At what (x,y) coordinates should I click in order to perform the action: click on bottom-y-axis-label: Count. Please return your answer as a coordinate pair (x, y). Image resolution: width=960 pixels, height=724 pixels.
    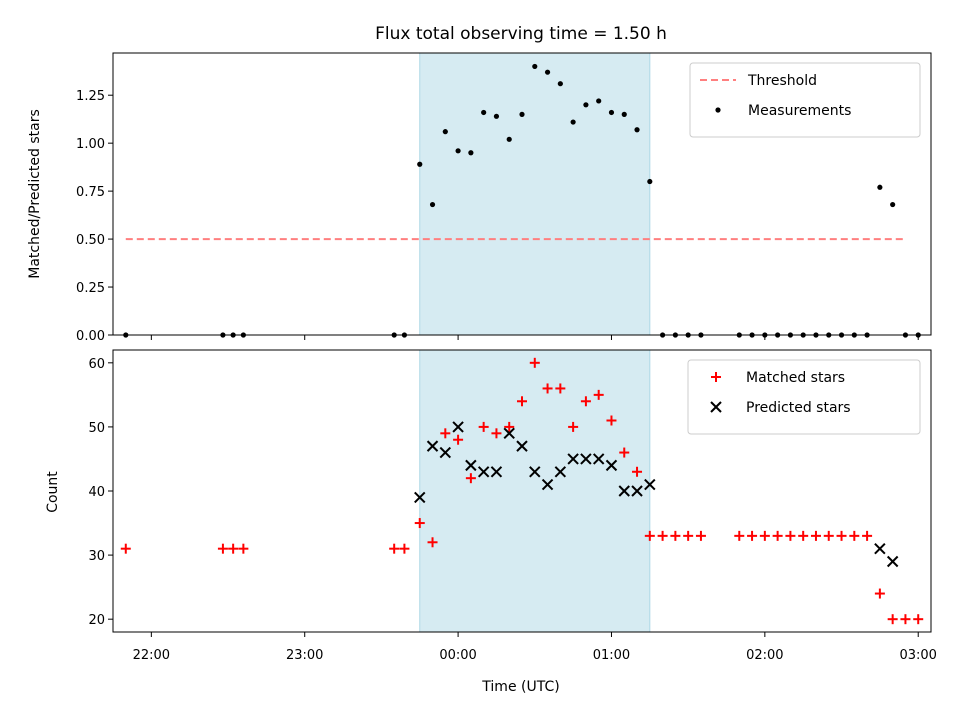
    Looking at the image, I should click on (53, 492).